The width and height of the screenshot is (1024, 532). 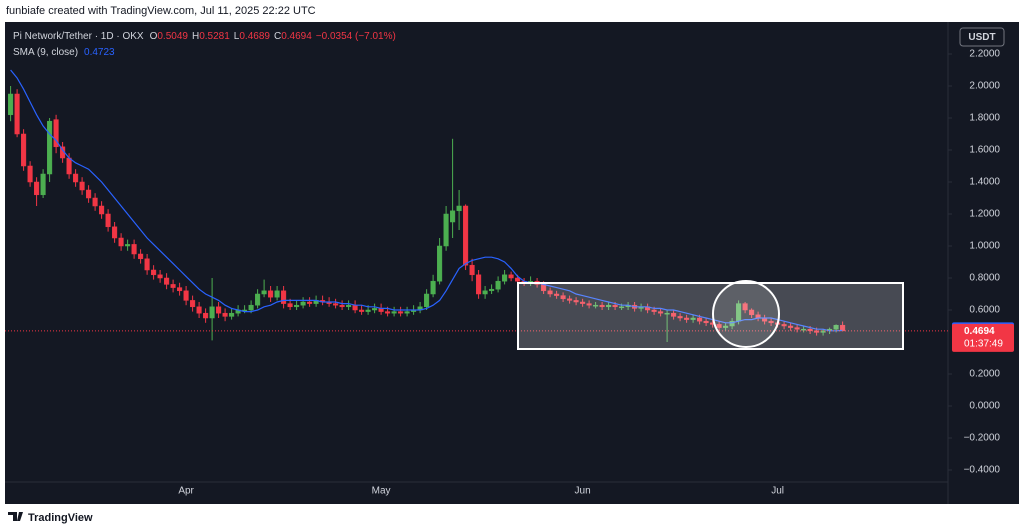 What do you see at coordinates (984, 86) in the screenshot?
I see `y-tick-label: 2.0000` at bounding box center [984, 86].